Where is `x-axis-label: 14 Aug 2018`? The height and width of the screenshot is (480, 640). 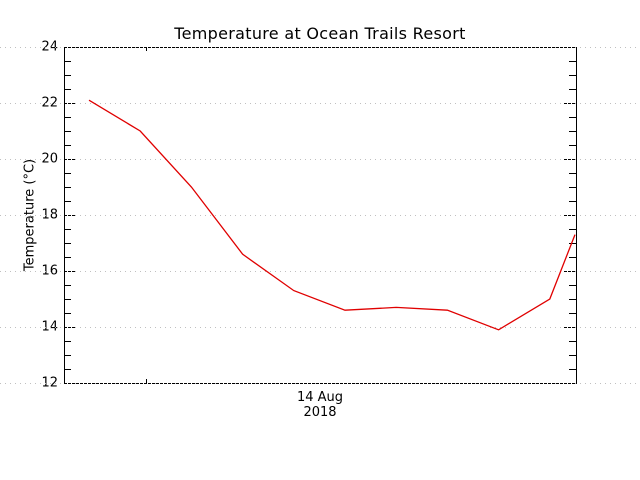
x-axis-label: 14 Aug 2018 is located at coordinates (320, 405).